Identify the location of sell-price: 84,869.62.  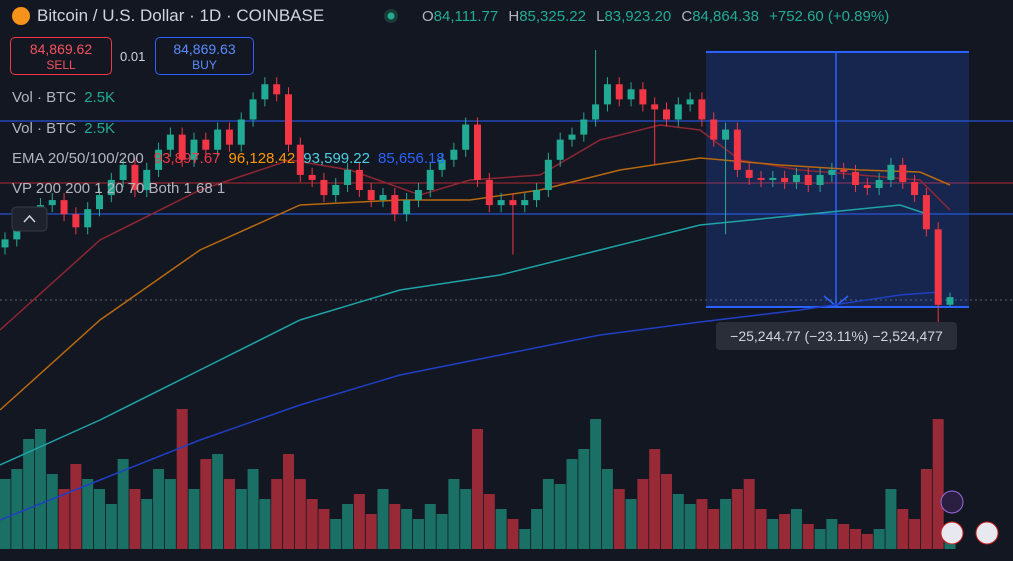
(61, 49).